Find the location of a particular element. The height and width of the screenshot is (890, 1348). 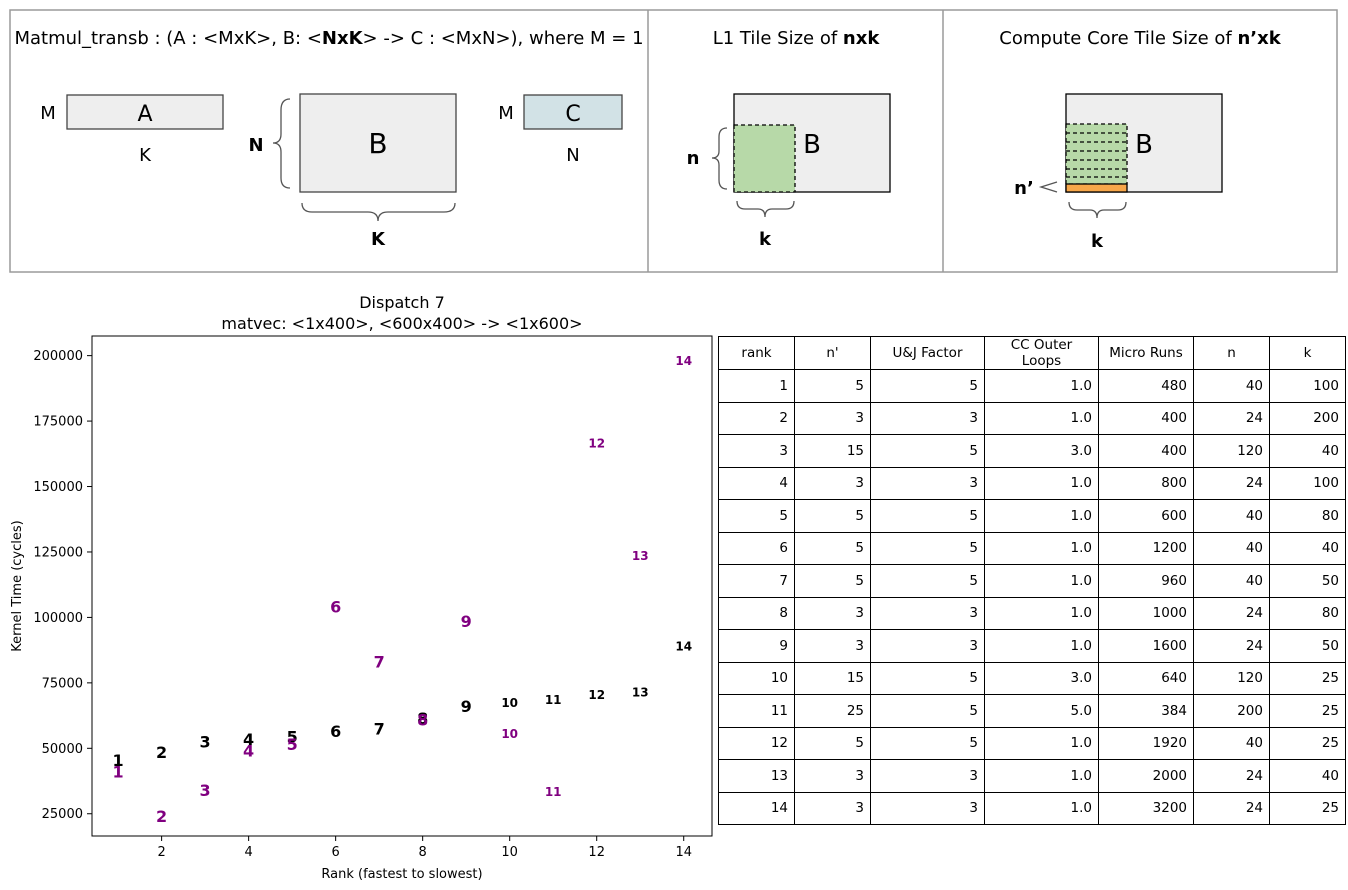

label-k-big: K is located at coordinates (378, 239).